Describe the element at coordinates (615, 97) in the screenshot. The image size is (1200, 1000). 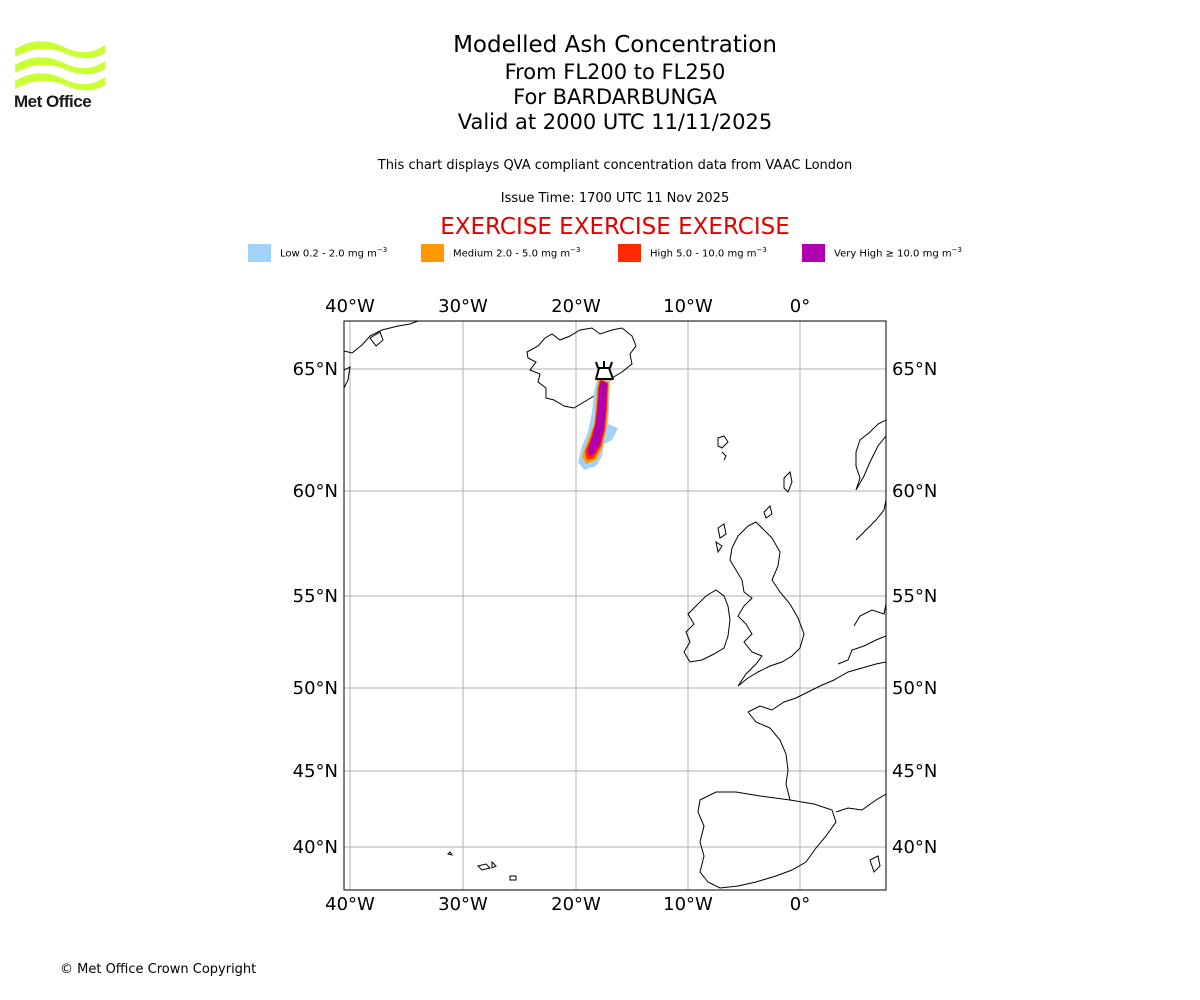
I see `volcano-name: For BARDARBUNGA` at that location.